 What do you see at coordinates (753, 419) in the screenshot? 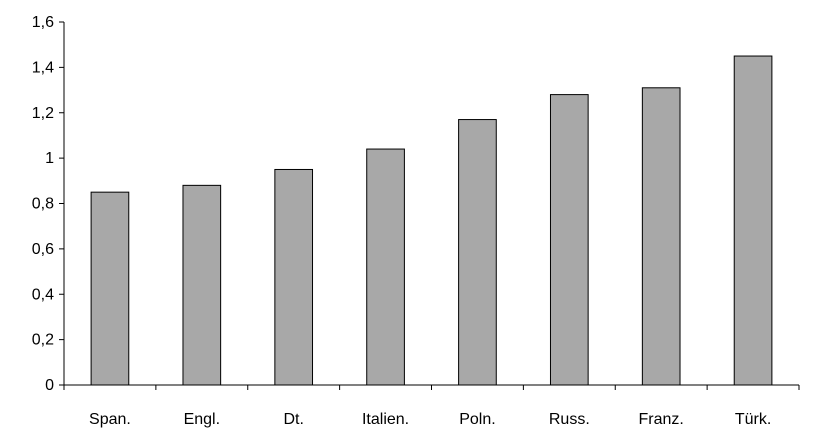
I see `x-tick-label: Türk.` at bounding box center [753, 419].